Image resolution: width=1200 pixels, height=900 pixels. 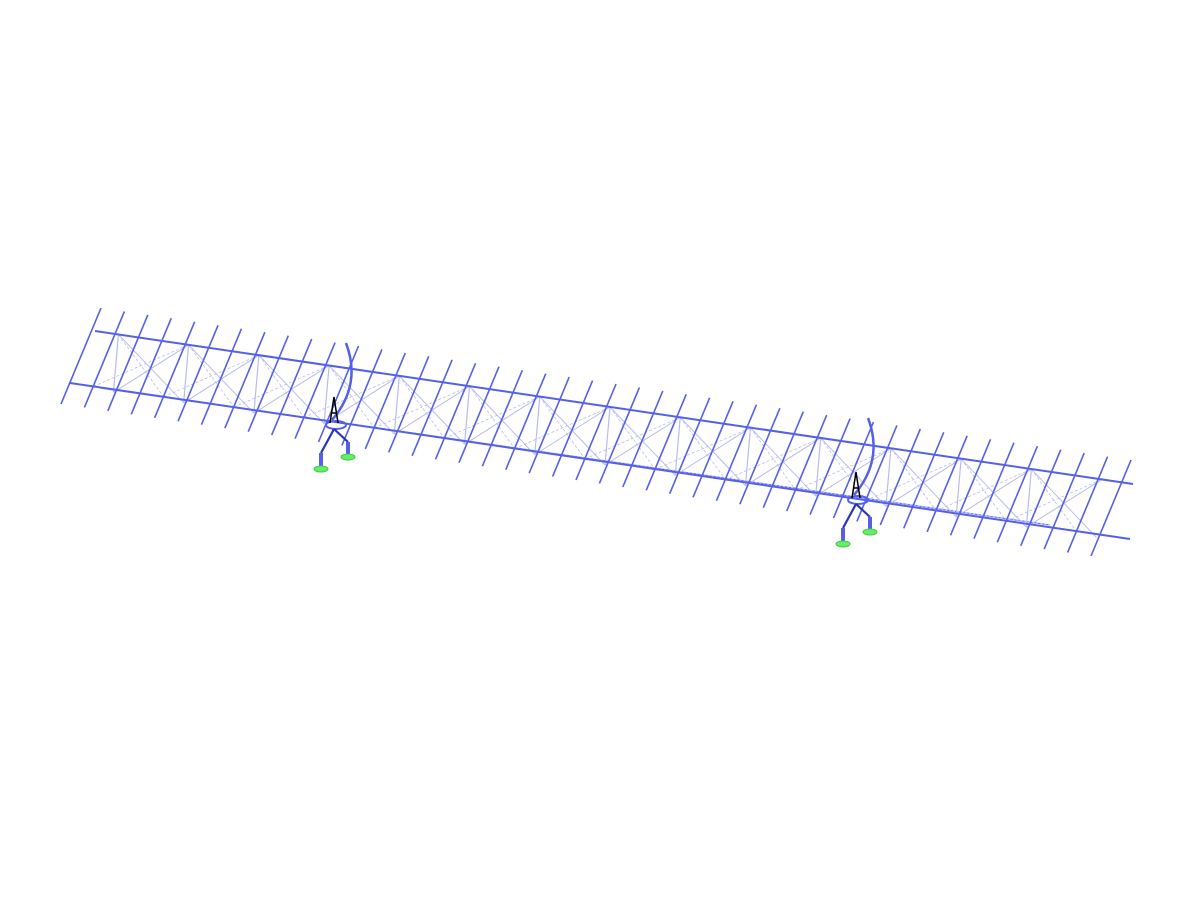 I want to click on supports, so click(x=595, y=445).